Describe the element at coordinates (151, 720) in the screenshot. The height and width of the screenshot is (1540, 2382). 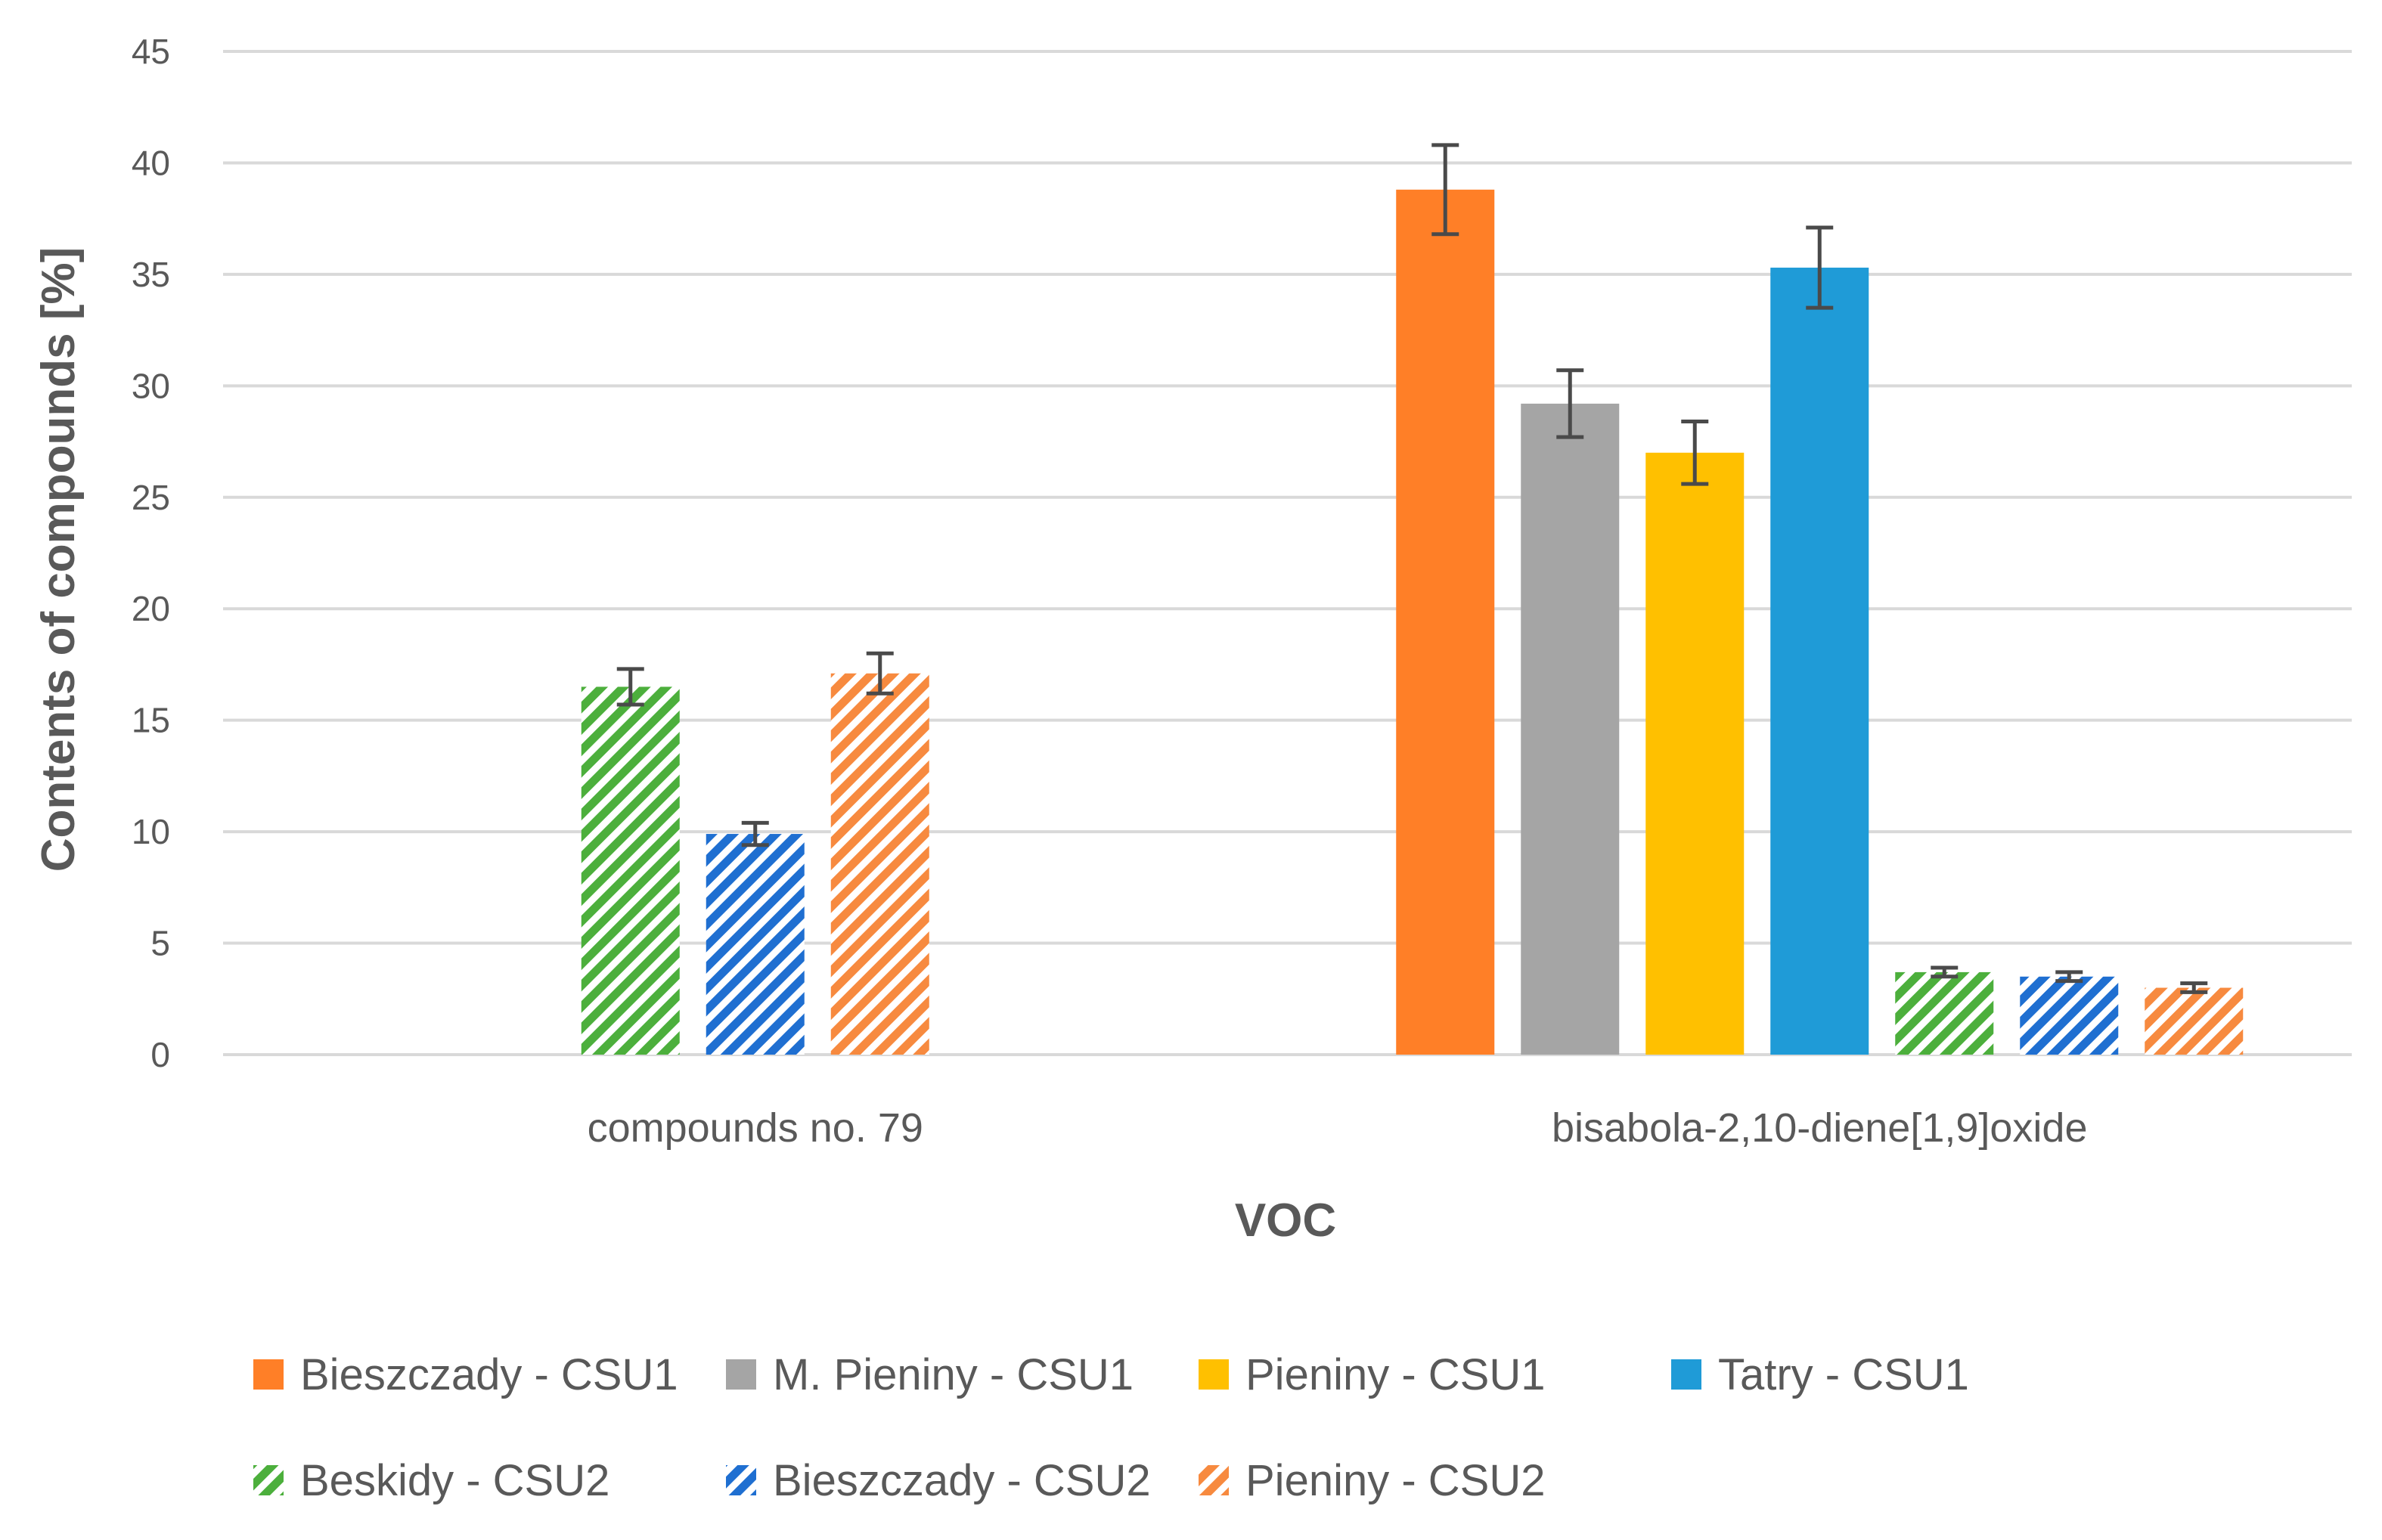
I see `y-tick-15: 15` at that location.